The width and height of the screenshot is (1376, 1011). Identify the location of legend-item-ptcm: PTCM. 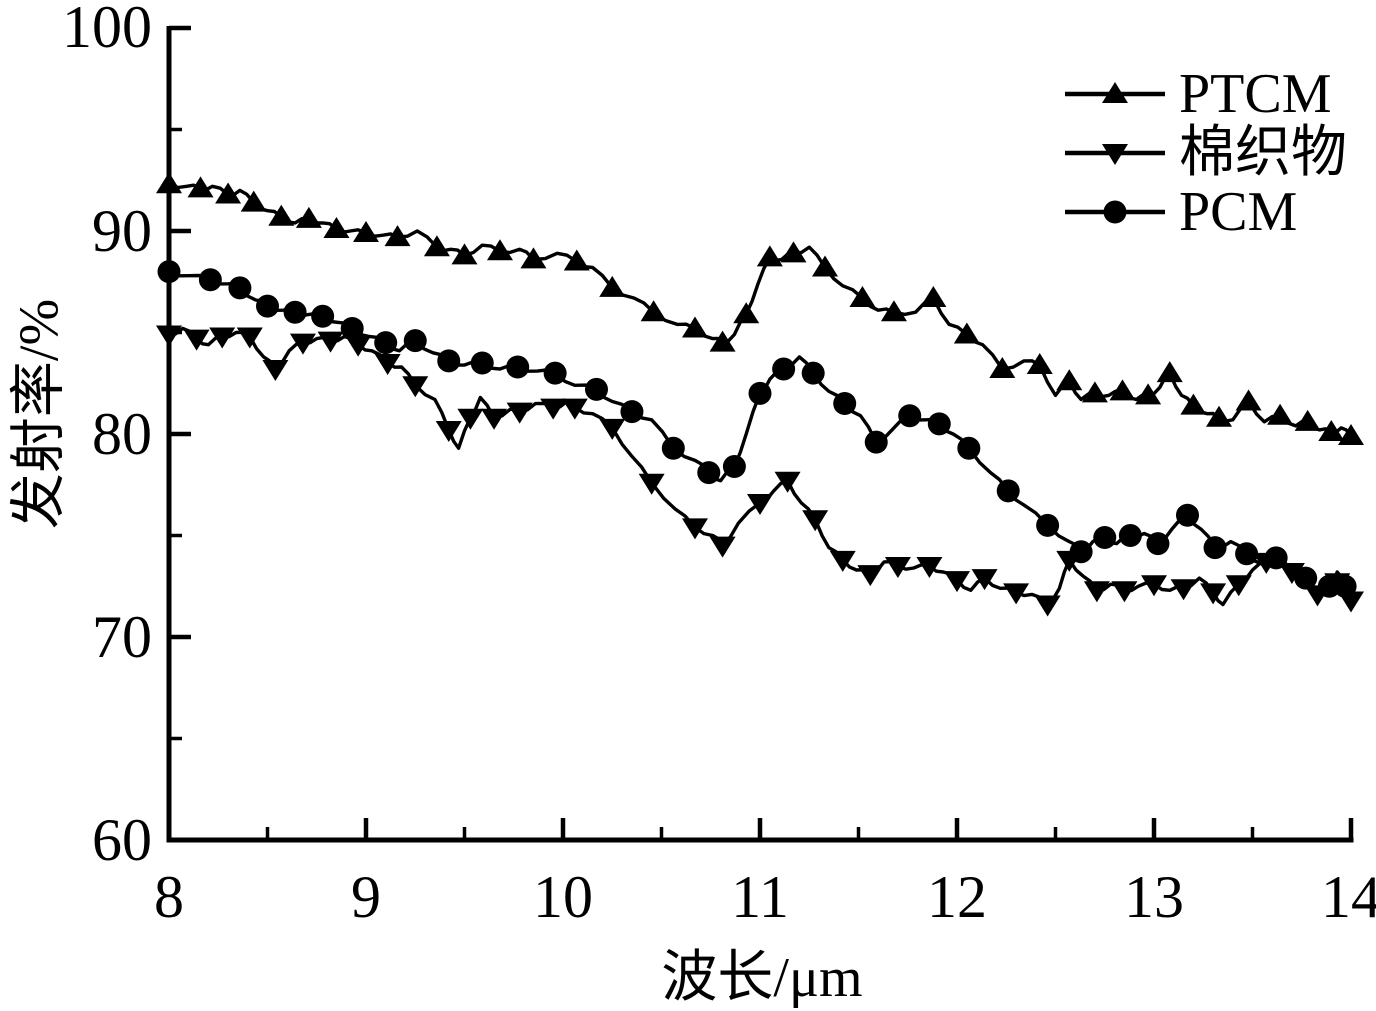
(1205, 93).